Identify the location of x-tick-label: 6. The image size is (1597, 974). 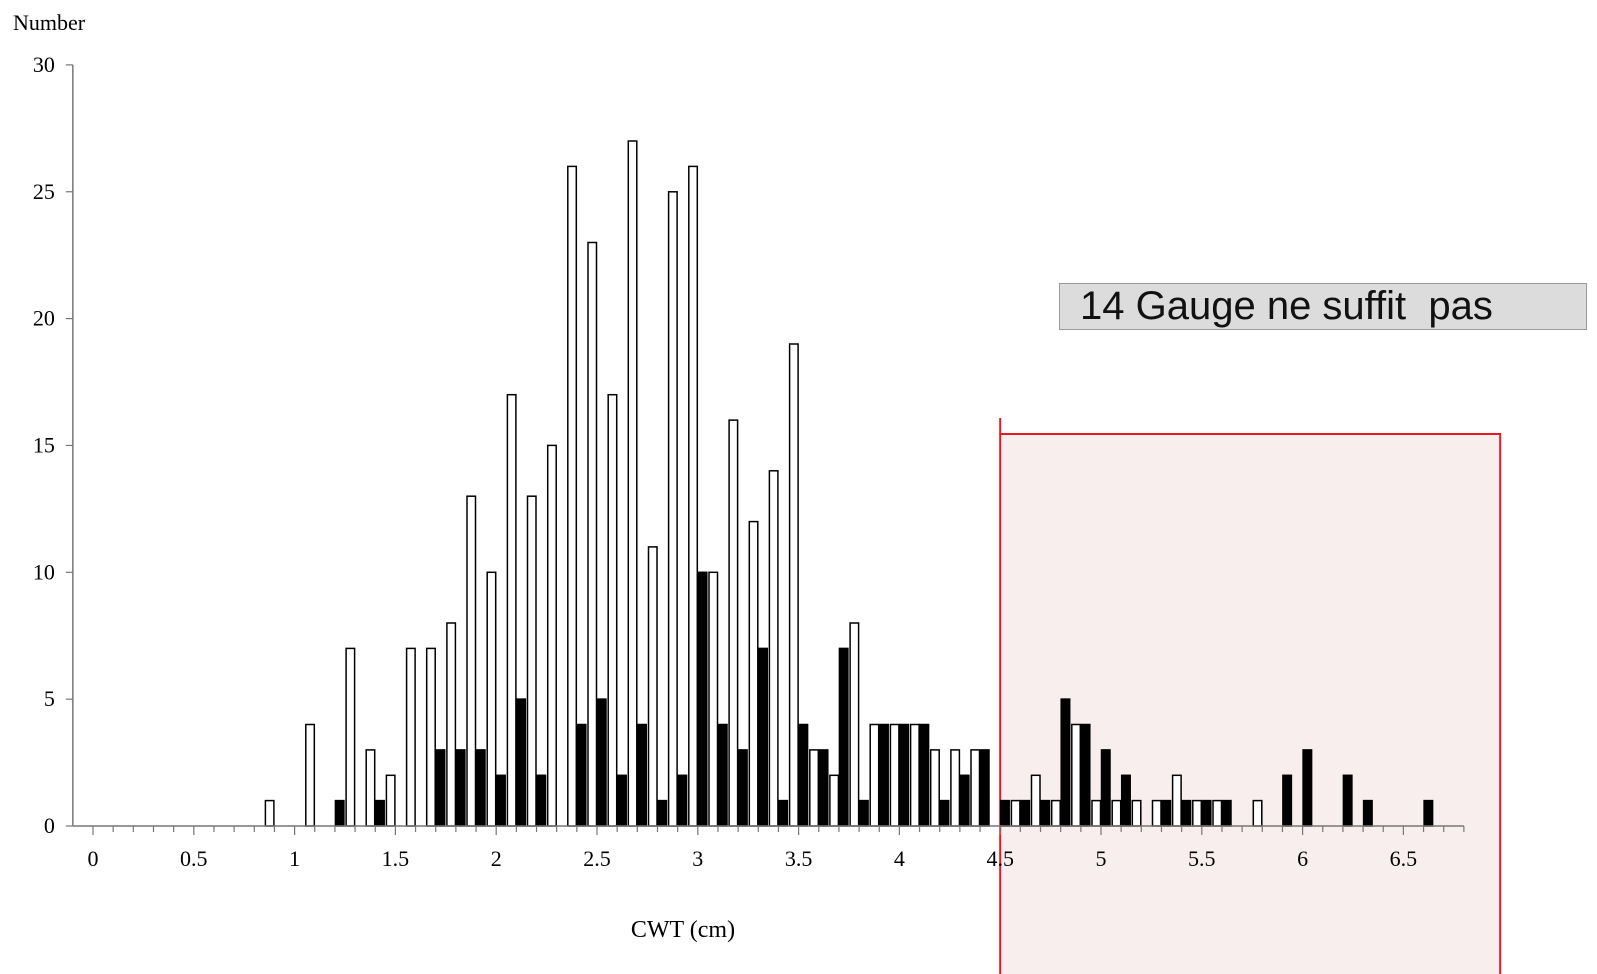
(1302, 858).